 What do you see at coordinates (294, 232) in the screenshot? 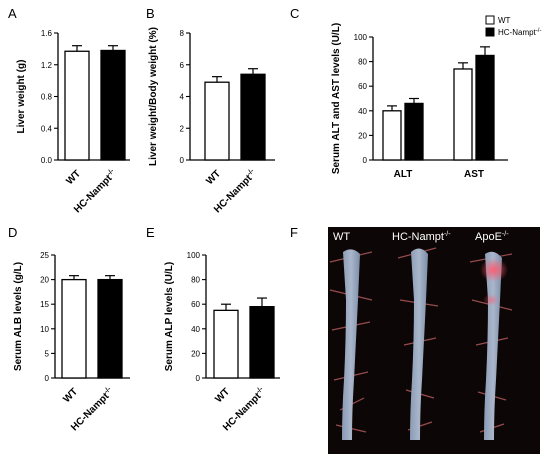
I see `panel-letter-f: F` at bounding box center [294, 232].